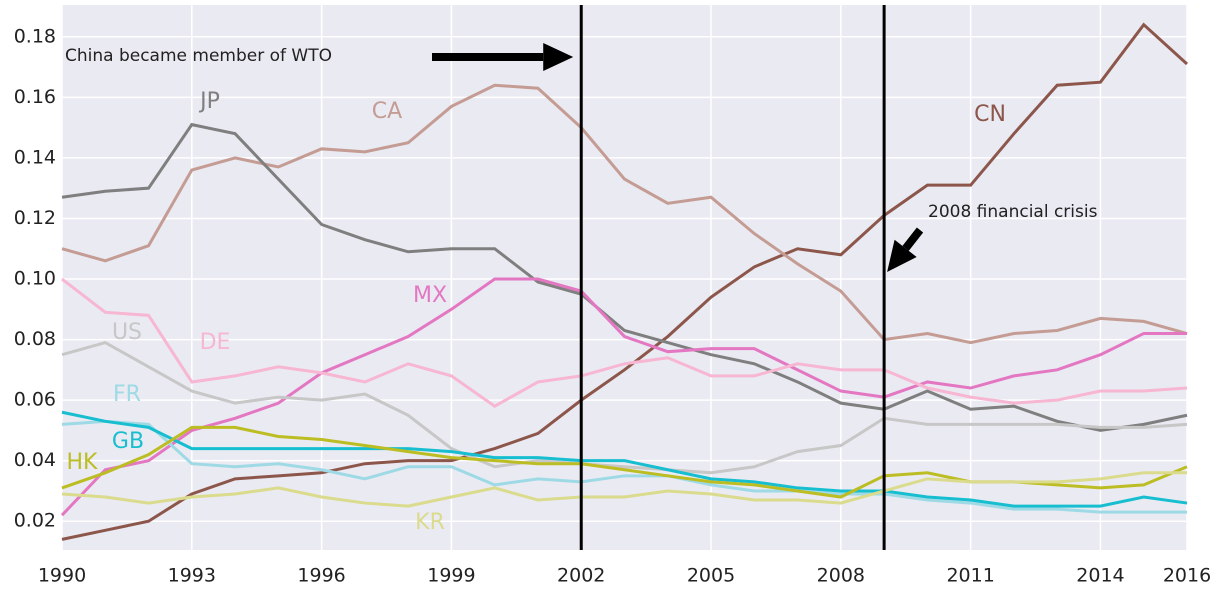 Image resolution: width=1229 pixels, height=590 pixels. I want to click on annotation: 2008 financial crisis, so click(1013, 212).